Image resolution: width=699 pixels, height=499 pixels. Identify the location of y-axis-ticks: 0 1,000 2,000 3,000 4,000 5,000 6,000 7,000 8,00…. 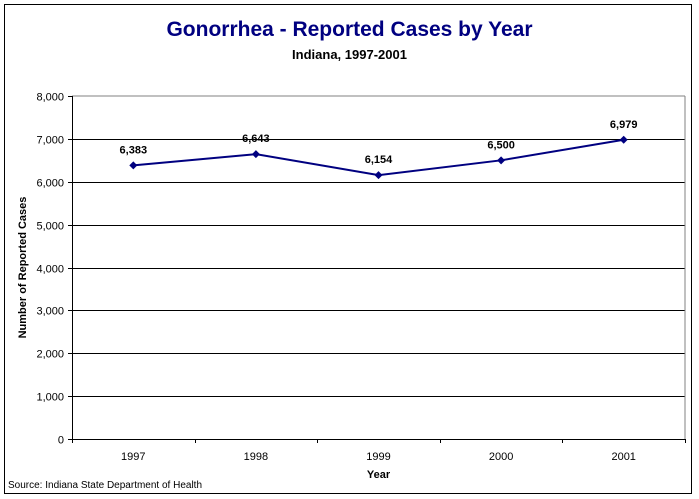
(54, 269).